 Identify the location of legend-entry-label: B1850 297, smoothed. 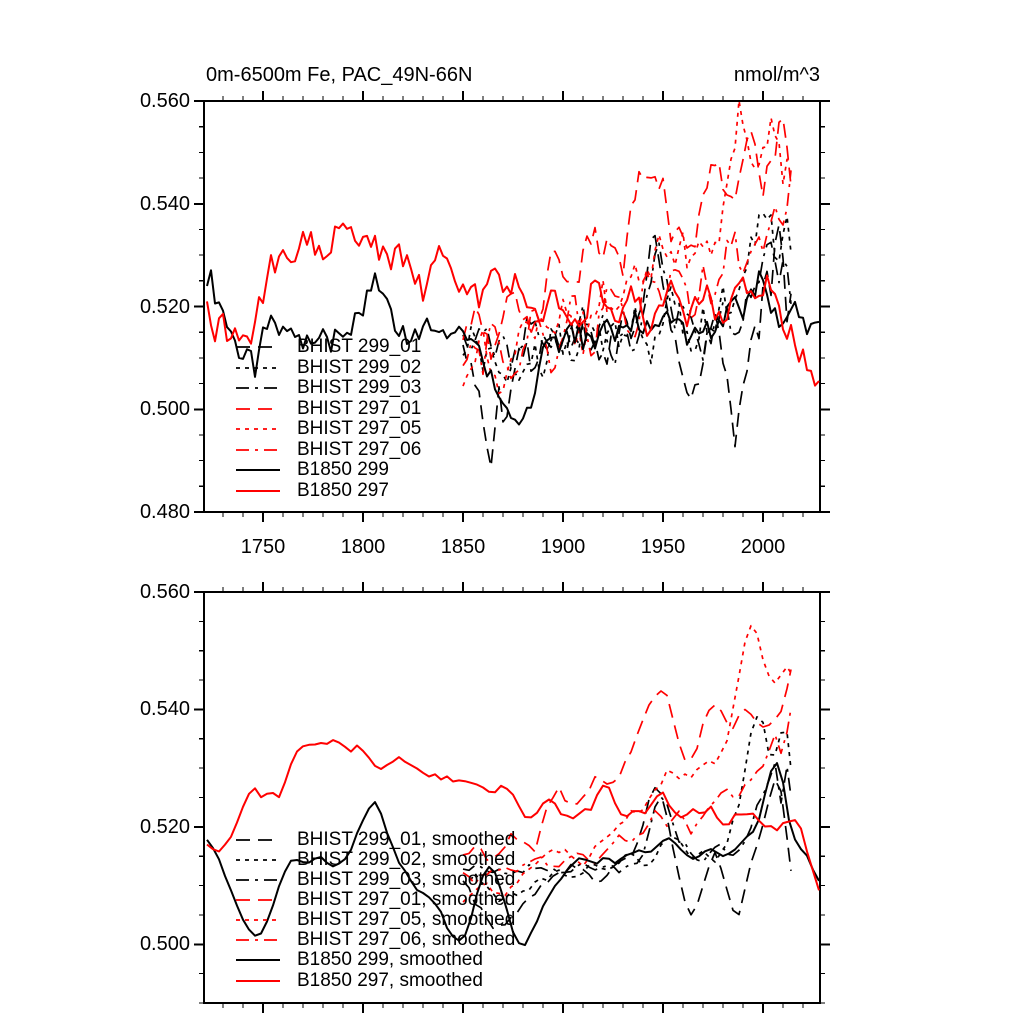
(390, 980).